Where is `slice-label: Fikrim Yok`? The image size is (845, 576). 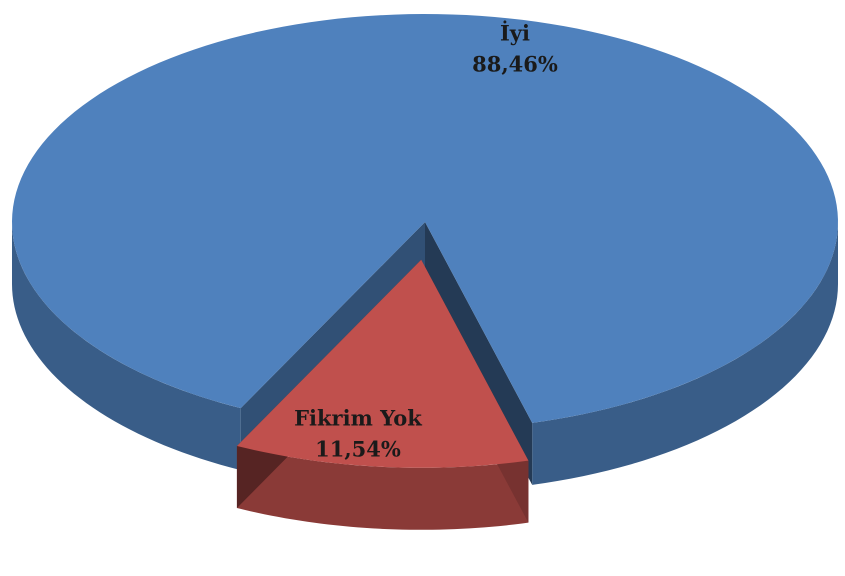 slice-label: Fikrim Yok is located at coordinates (358, 418).